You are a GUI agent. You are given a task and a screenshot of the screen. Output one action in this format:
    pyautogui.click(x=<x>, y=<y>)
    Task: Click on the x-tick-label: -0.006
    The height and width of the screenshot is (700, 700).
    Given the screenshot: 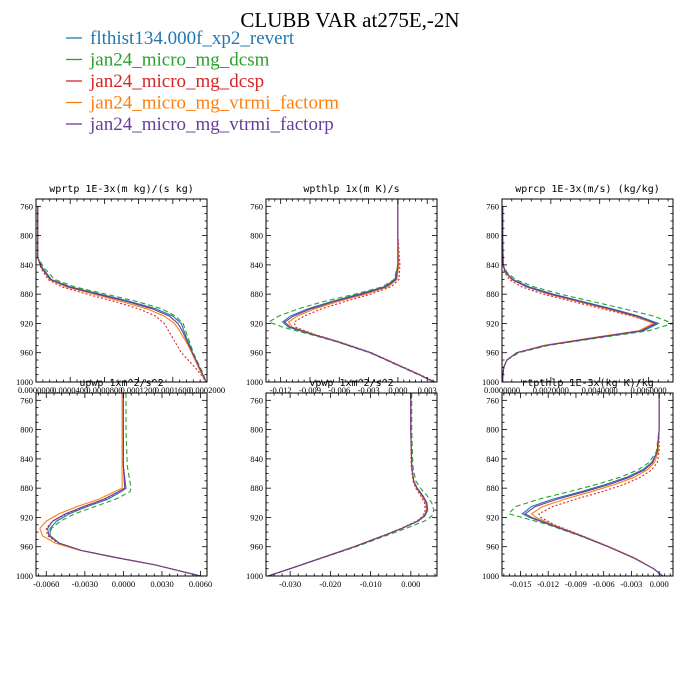 What is the action you would take?
    pyautogui.click(x=339, y=390)
    